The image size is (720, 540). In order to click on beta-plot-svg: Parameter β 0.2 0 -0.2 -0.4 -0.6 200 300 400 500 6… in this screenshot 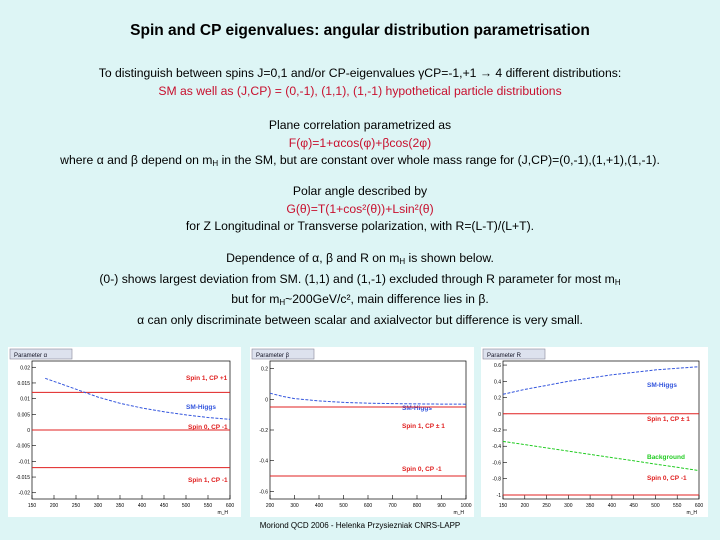, I will do `click(361, 432)`.